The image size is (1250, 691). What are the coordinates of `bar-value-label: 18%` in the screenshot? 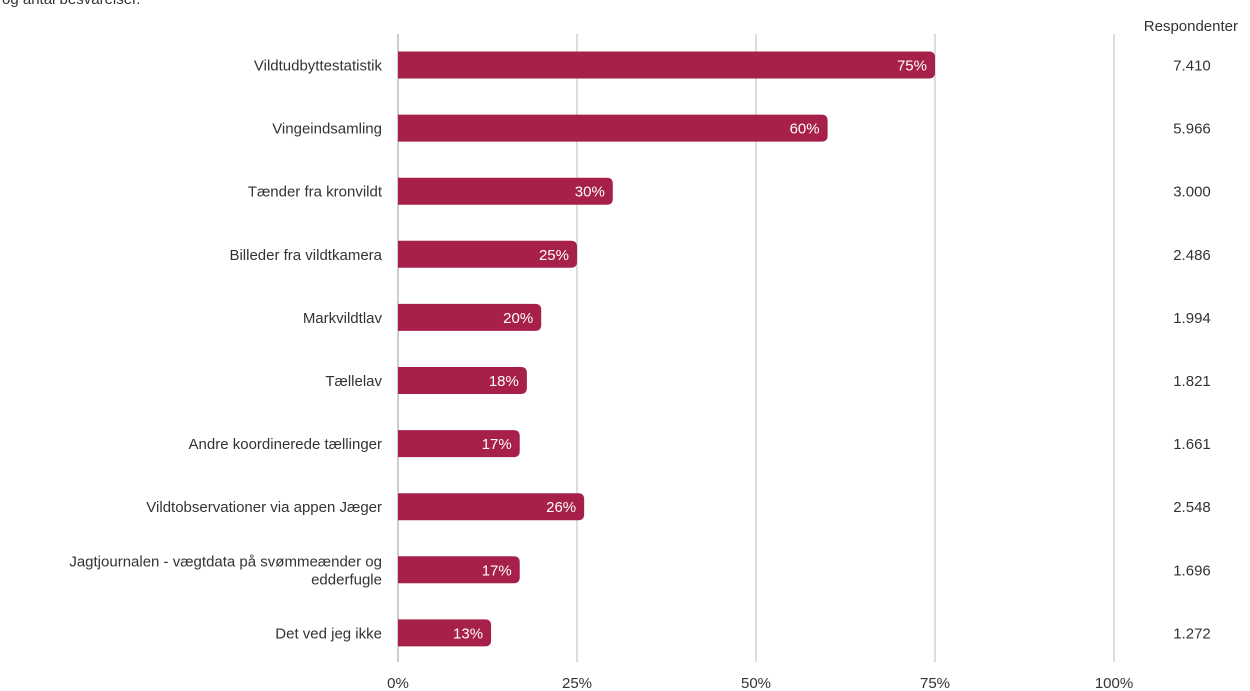 It's located at (504, 381).